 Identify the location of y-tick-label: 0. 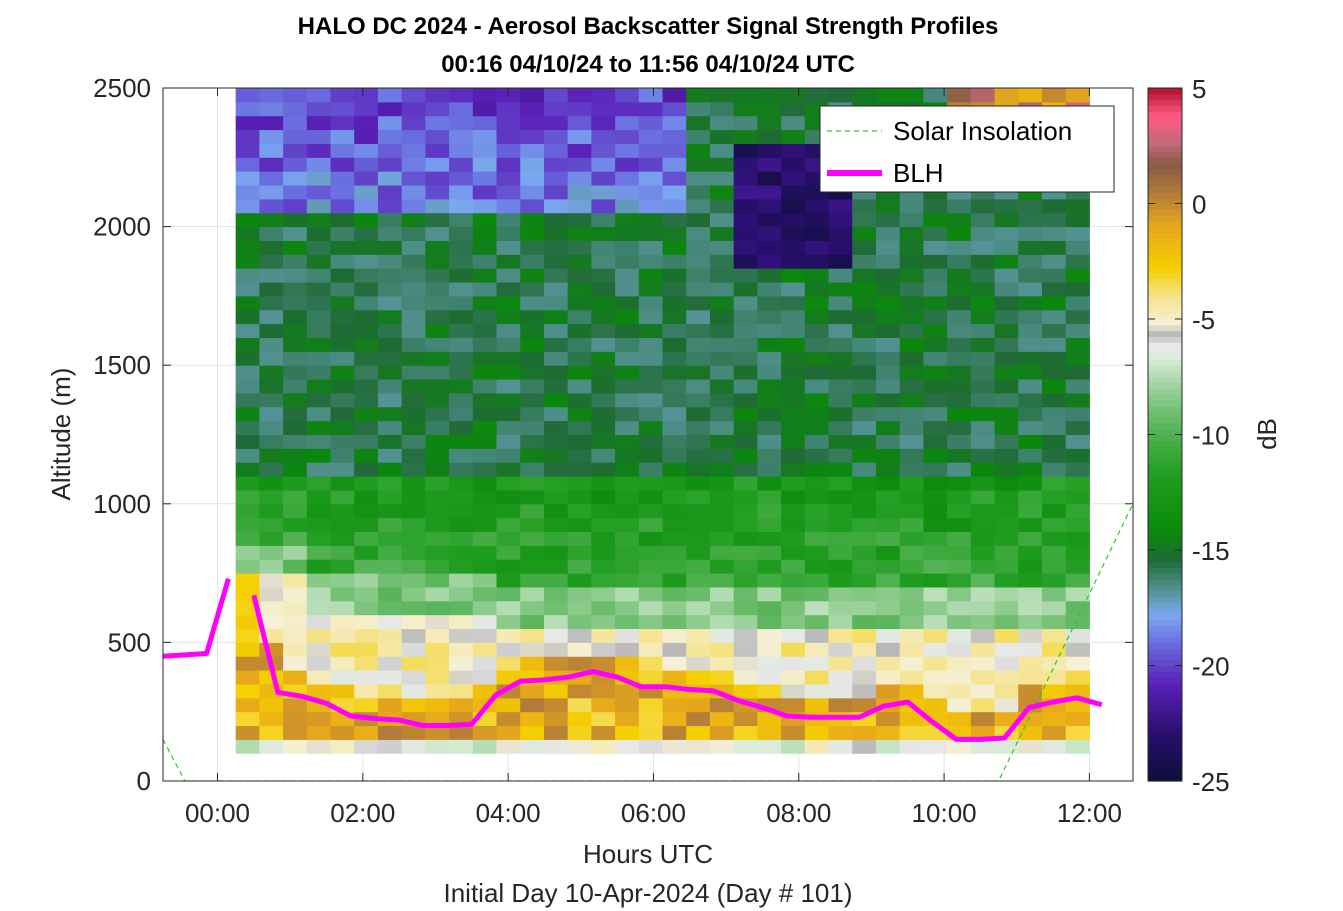
(144, 781).